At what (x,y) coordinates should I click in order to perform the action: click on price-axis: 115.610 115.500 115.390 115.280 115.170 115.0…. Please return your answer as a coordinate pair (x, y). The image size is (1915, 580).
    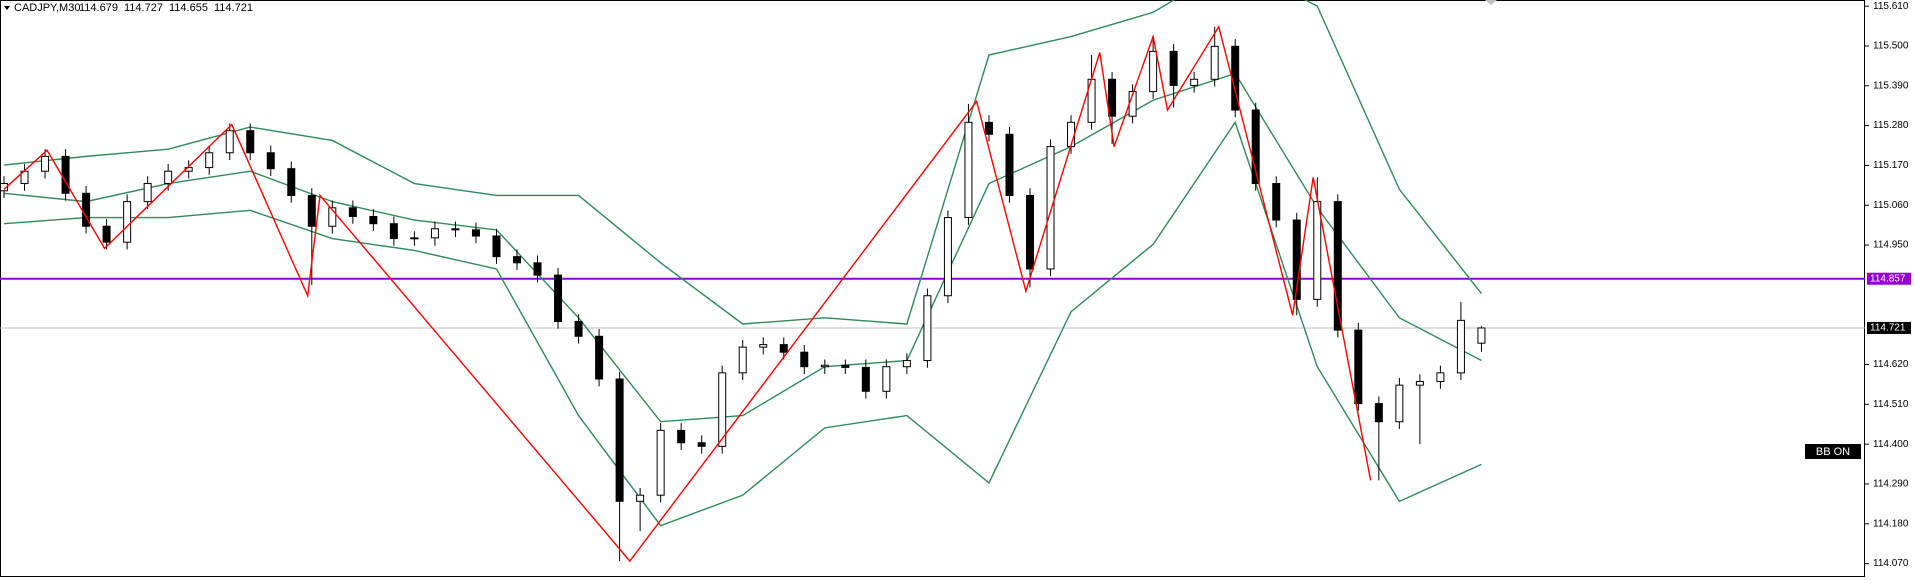
    Looking at the image, I should click on (1888, 285).